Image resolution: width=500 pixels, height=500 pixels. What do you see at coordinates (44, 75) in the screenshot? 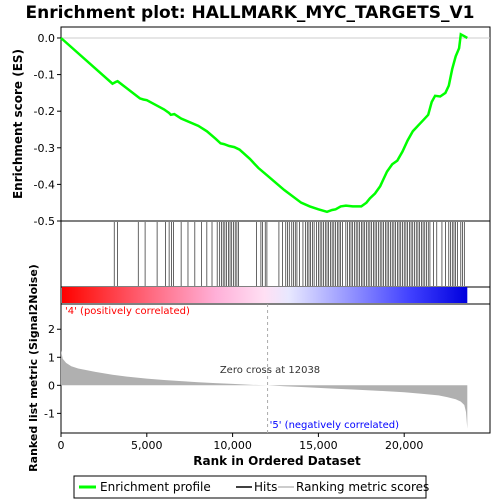
I see `es-y-tick-label: -0.1` at bounding box center [44, 75].